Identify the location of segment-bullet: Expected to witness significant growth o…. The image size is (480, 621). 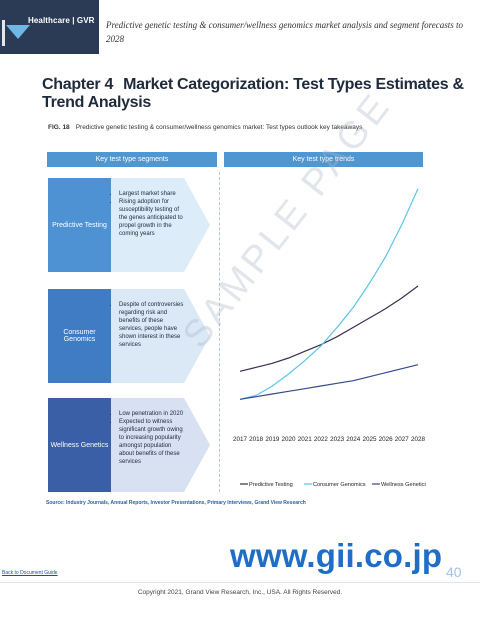
(153, 442).